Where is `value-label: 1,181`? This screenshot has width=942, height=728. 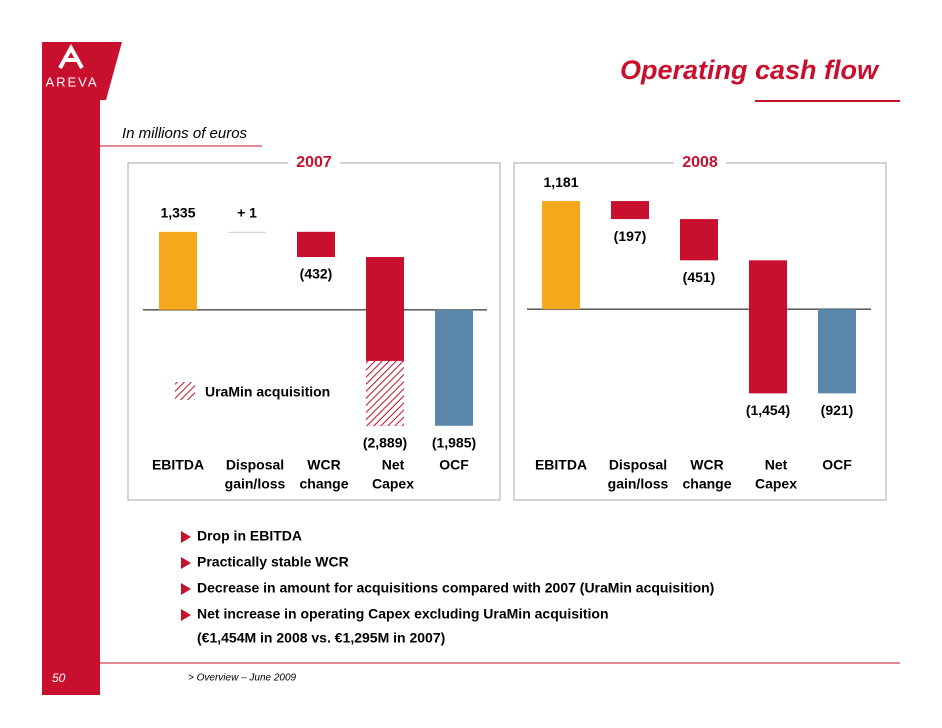
value-label: 1,181 is located at coordinates (560, 182).